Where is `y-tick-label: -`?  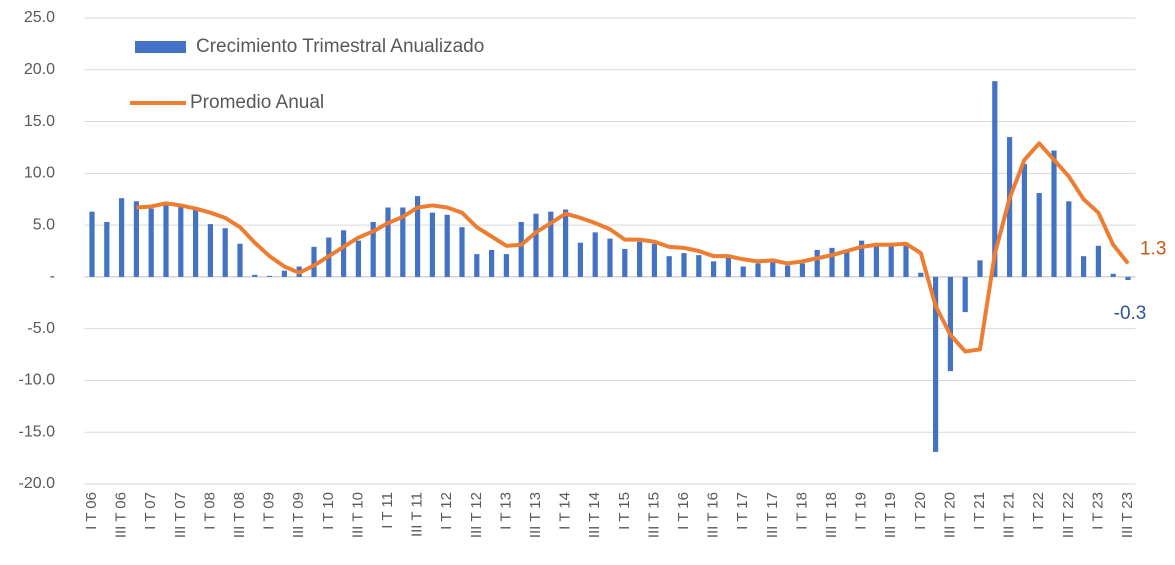 y-tick-label: - is located at coordinates (52, 276).